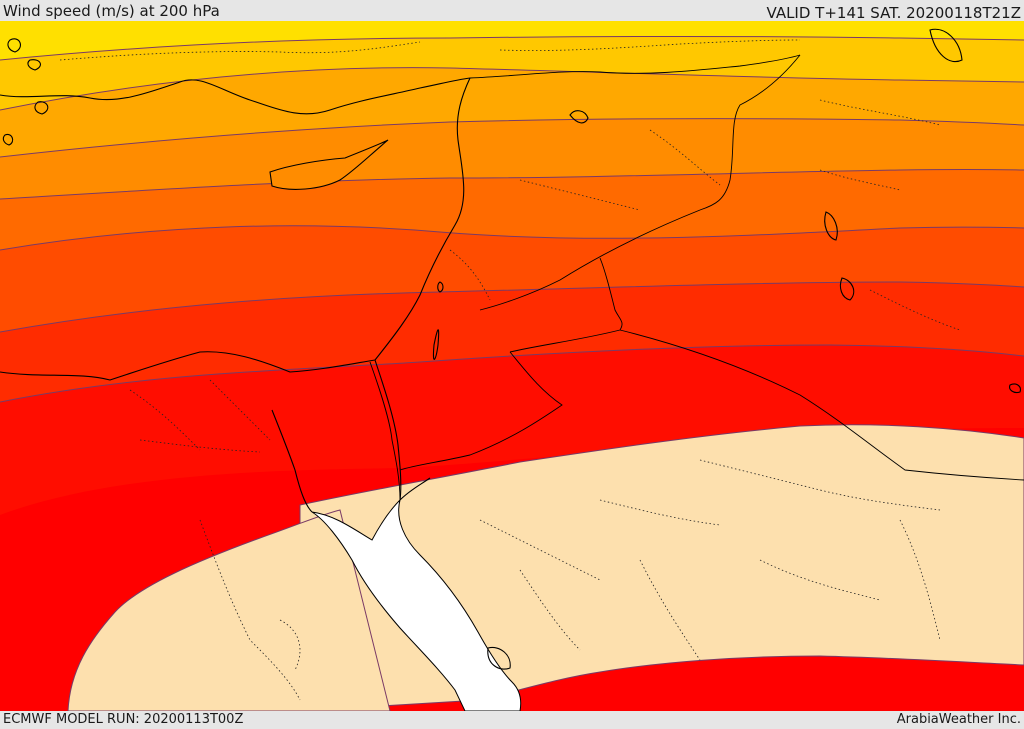 Image resolution: width=1024 pixels, height=729 pixels. I want to click on calm-region-egypt, so click(229, 610).